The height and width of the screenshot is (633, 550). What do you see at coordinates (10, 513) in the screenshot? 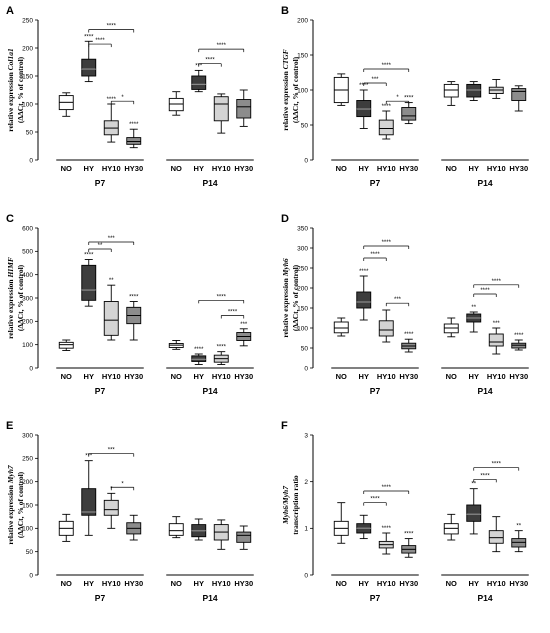
I see `y-axis-label-prefix: relative expression` at bounding box center [10, 513].